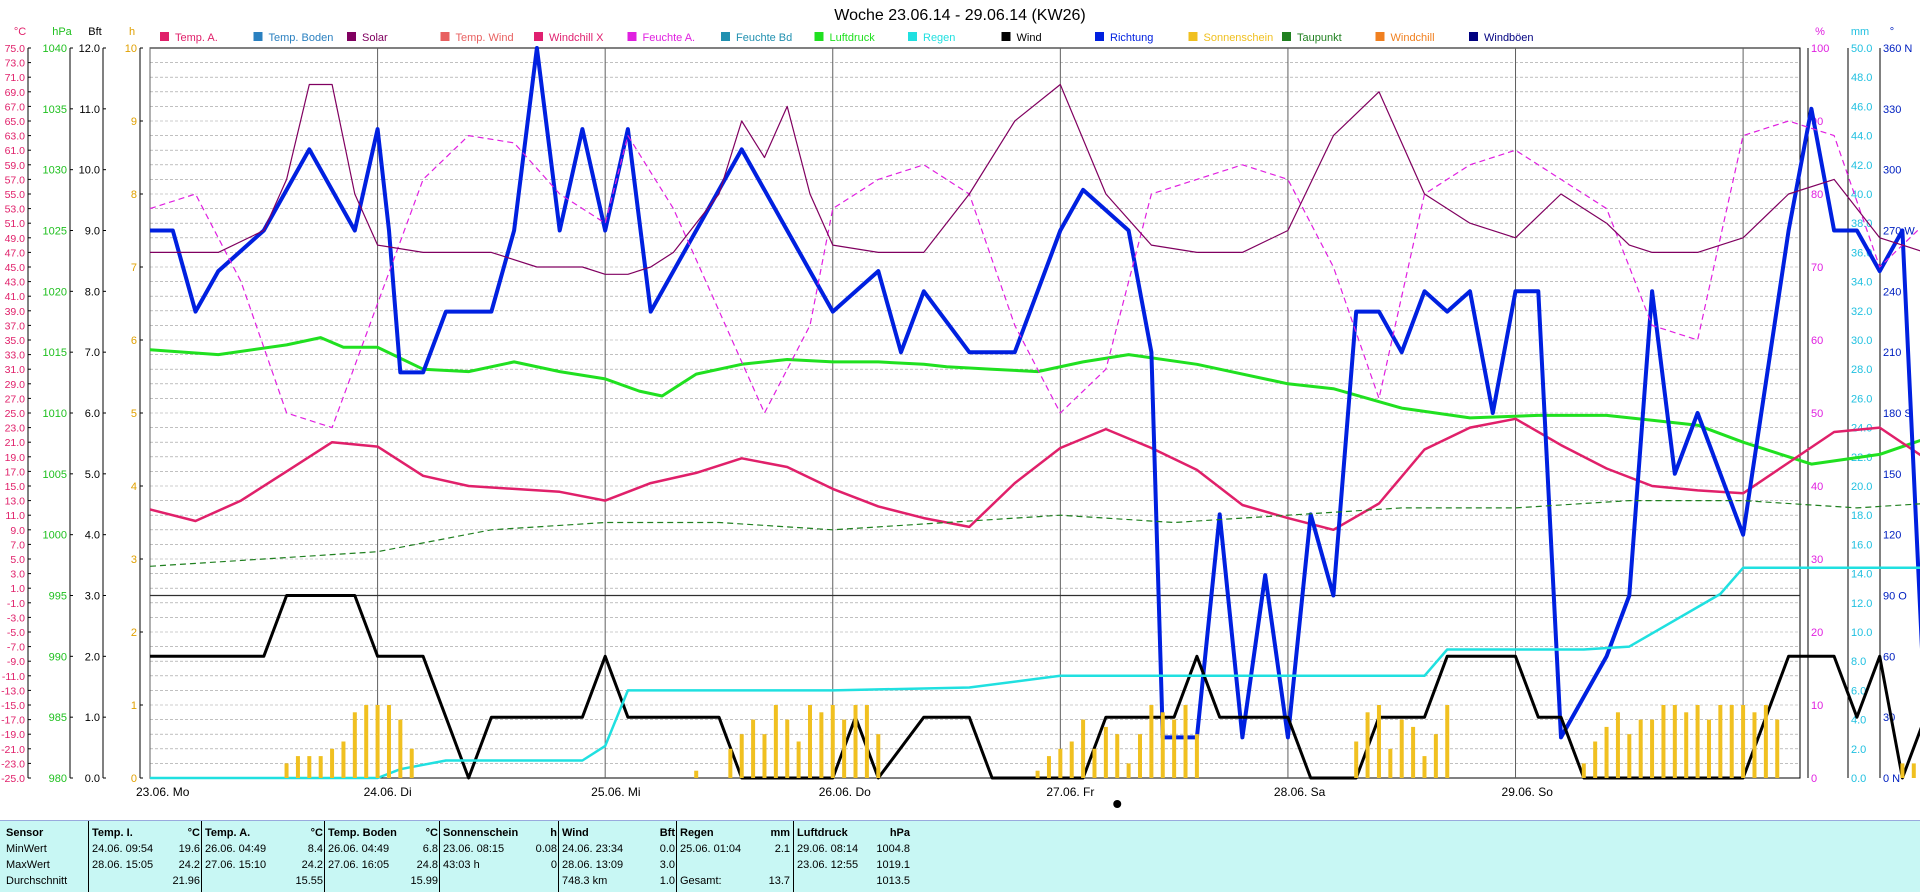  Describe the element at coordinates (15, 195) in the screenshot. I see `axis-tick-label: 55.0` at that location.